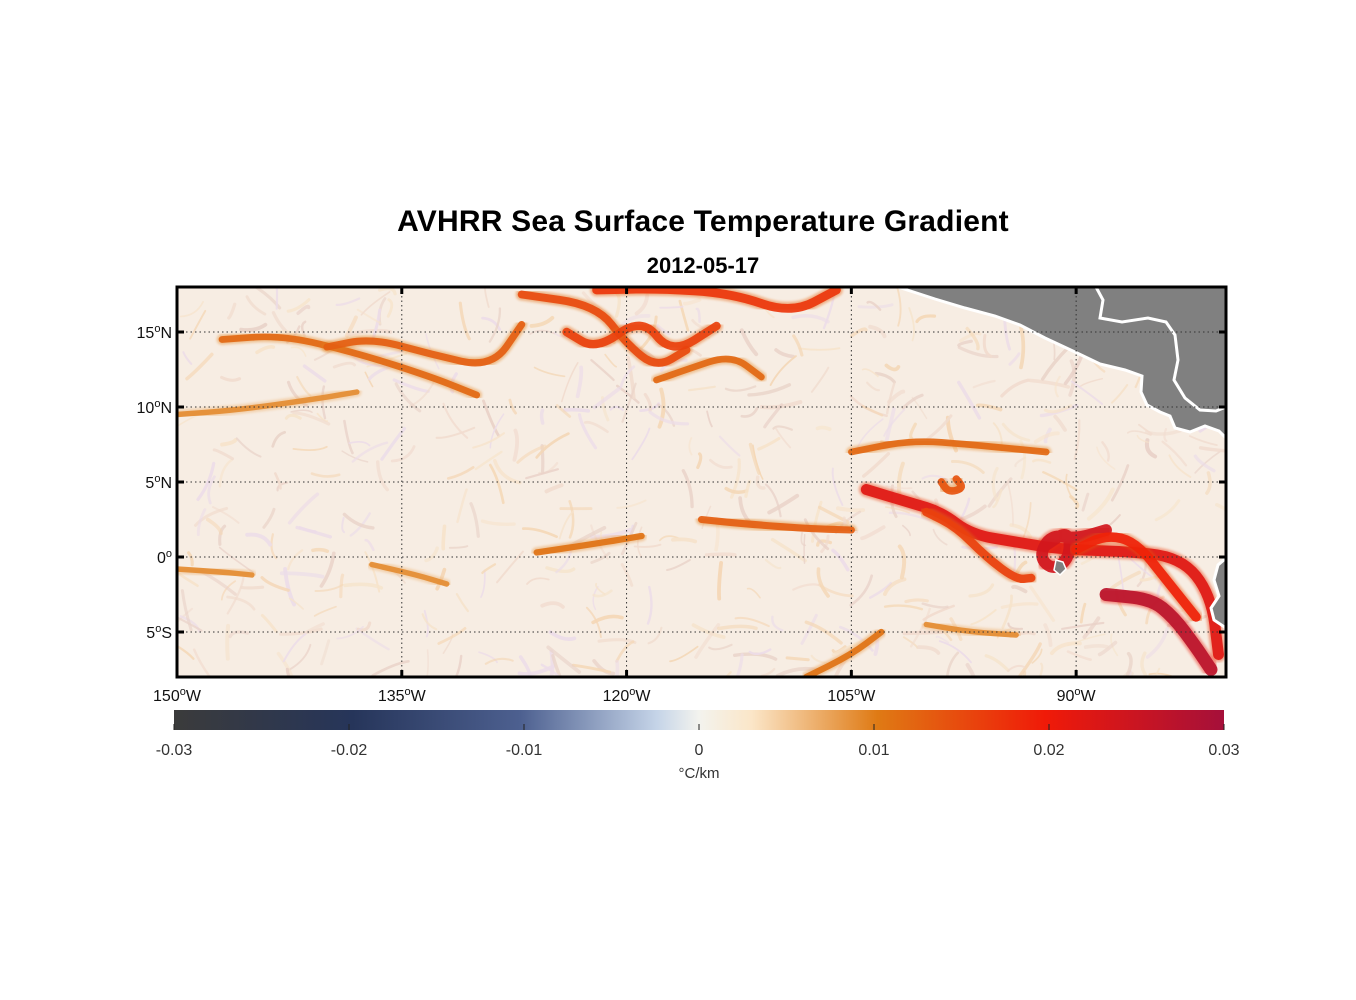 This screenshot has height=1000, width=1356. Describe the element at coordinates (164, 557) in the screenshot. I see `lat-tick-label: 0o` at that location.